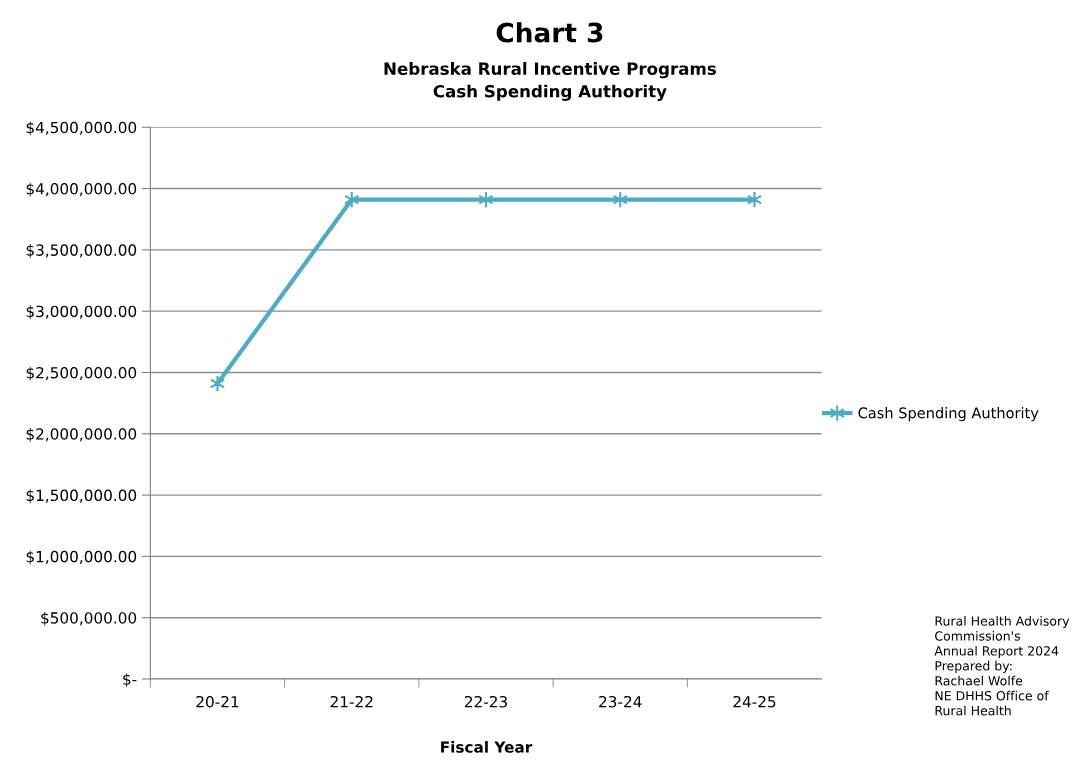 The image size is (1074, 776). What do you see at coordinates (549, 32) in the screenshot?
I see `chart-title: Chart 3` at bounding box center [549, 32].